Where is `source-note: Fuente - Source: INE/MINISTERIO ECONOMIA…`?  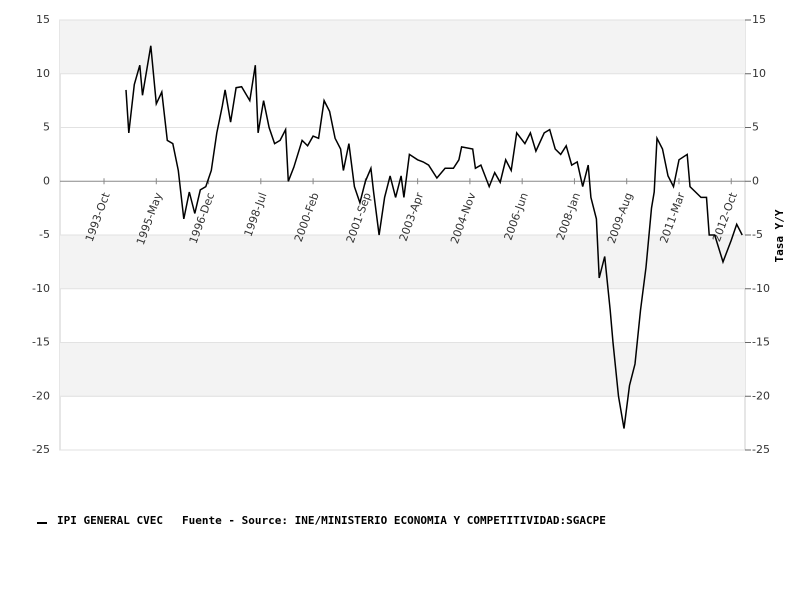 source-note: Fuente - Source: INE/MINISTERIO ECONOMIA… is located at coordinates (394, 520).